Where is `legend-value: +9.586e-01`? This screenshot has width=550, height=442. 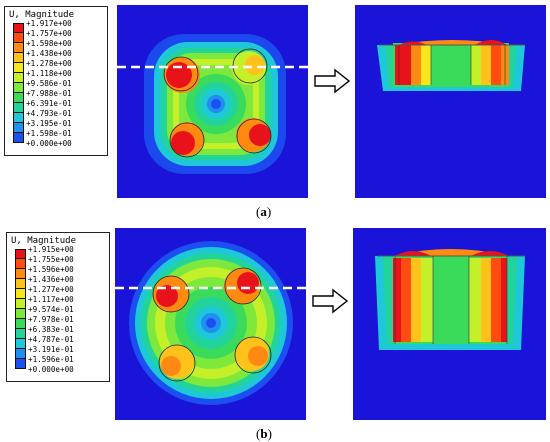 legend-value: +9.586e-01 is located at coordinates (49, 83).